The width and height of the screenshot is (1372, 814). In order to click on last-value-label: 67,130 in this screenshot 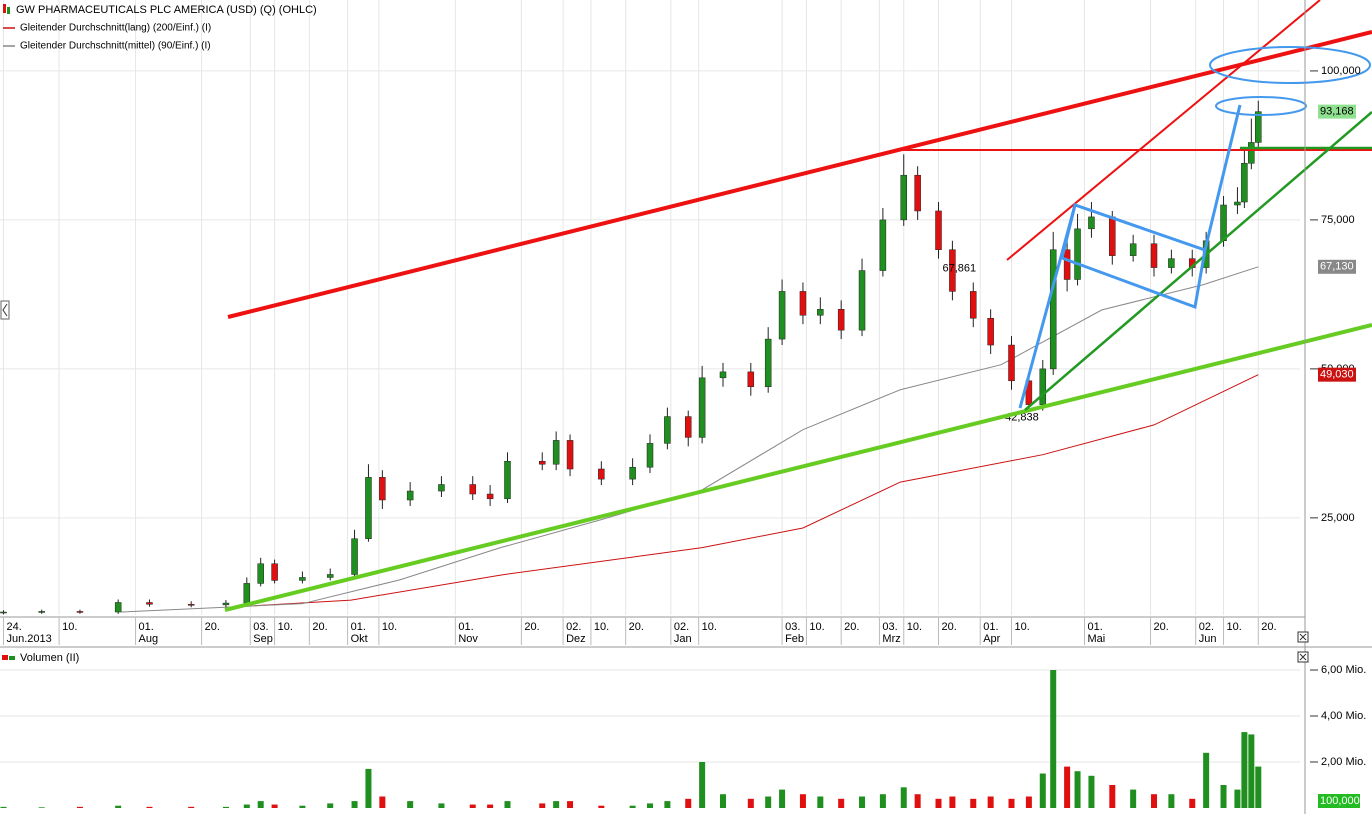, I will do `click(1337, 267)`.